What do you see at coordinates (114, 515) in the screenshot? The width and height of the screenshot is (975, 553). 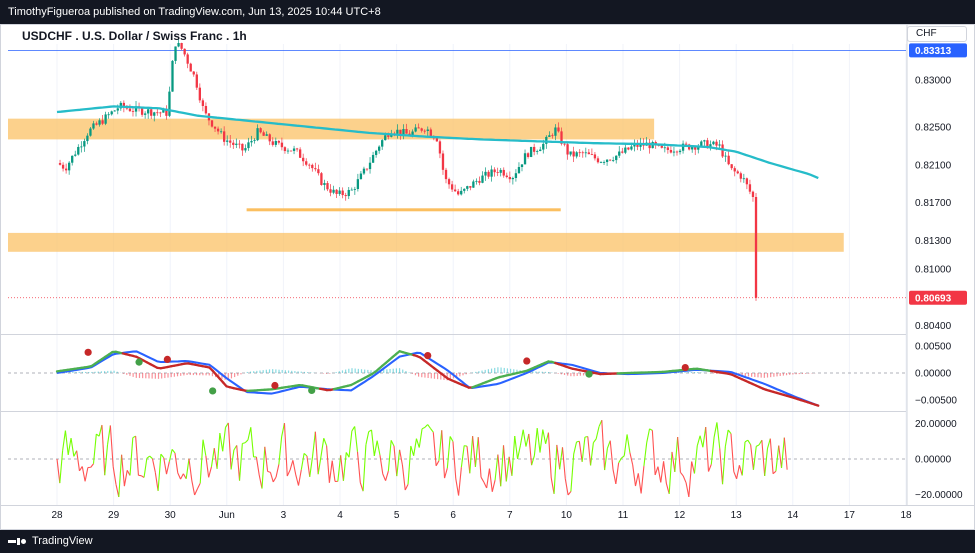 I see `time-axis-tick-label: 29` at bounding box center [114, 515].